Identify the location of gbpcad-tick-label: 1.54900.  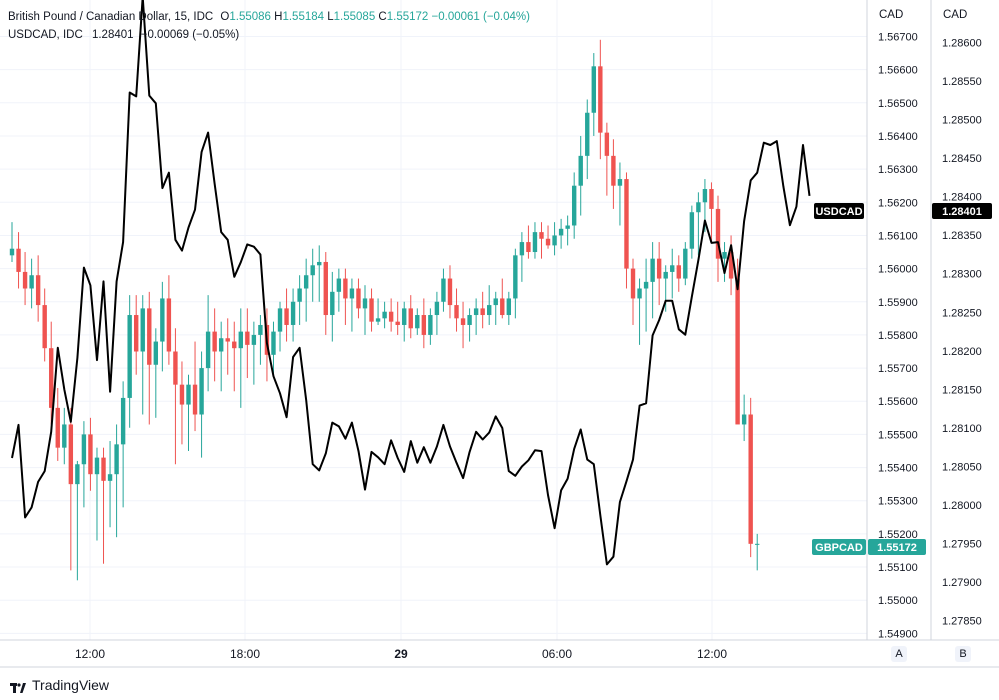
(898, 634).